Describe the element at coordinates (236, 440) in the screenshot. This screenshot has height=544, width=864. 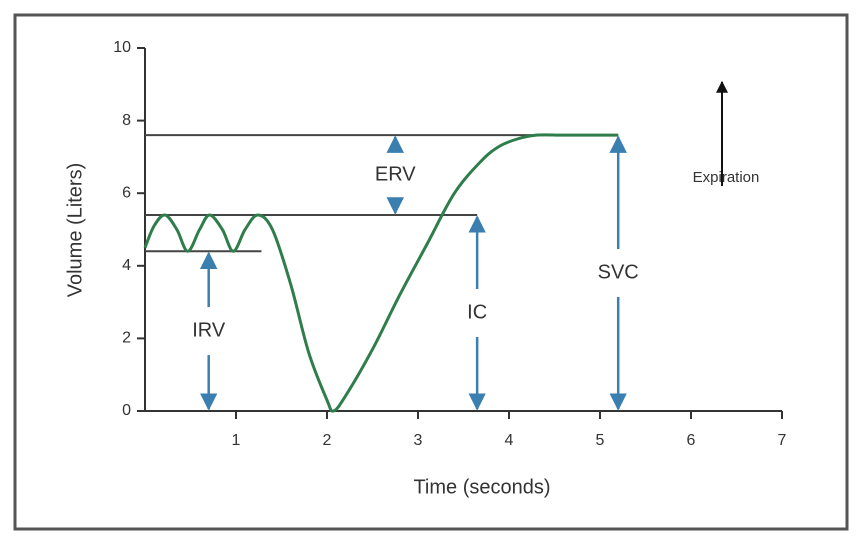
I see `x-tick-label: 1` at that location.